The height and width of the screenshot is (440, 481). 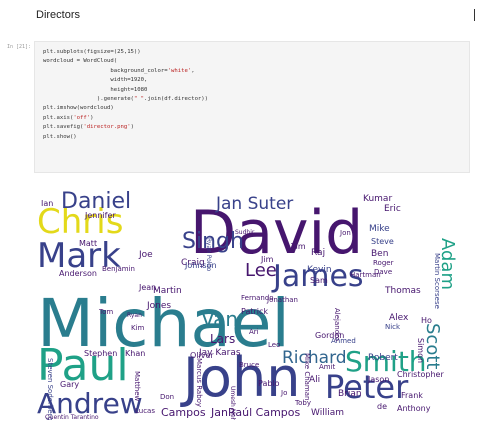 I want to click on wordcloud-word: Oliver, so click(x=202, y=355).